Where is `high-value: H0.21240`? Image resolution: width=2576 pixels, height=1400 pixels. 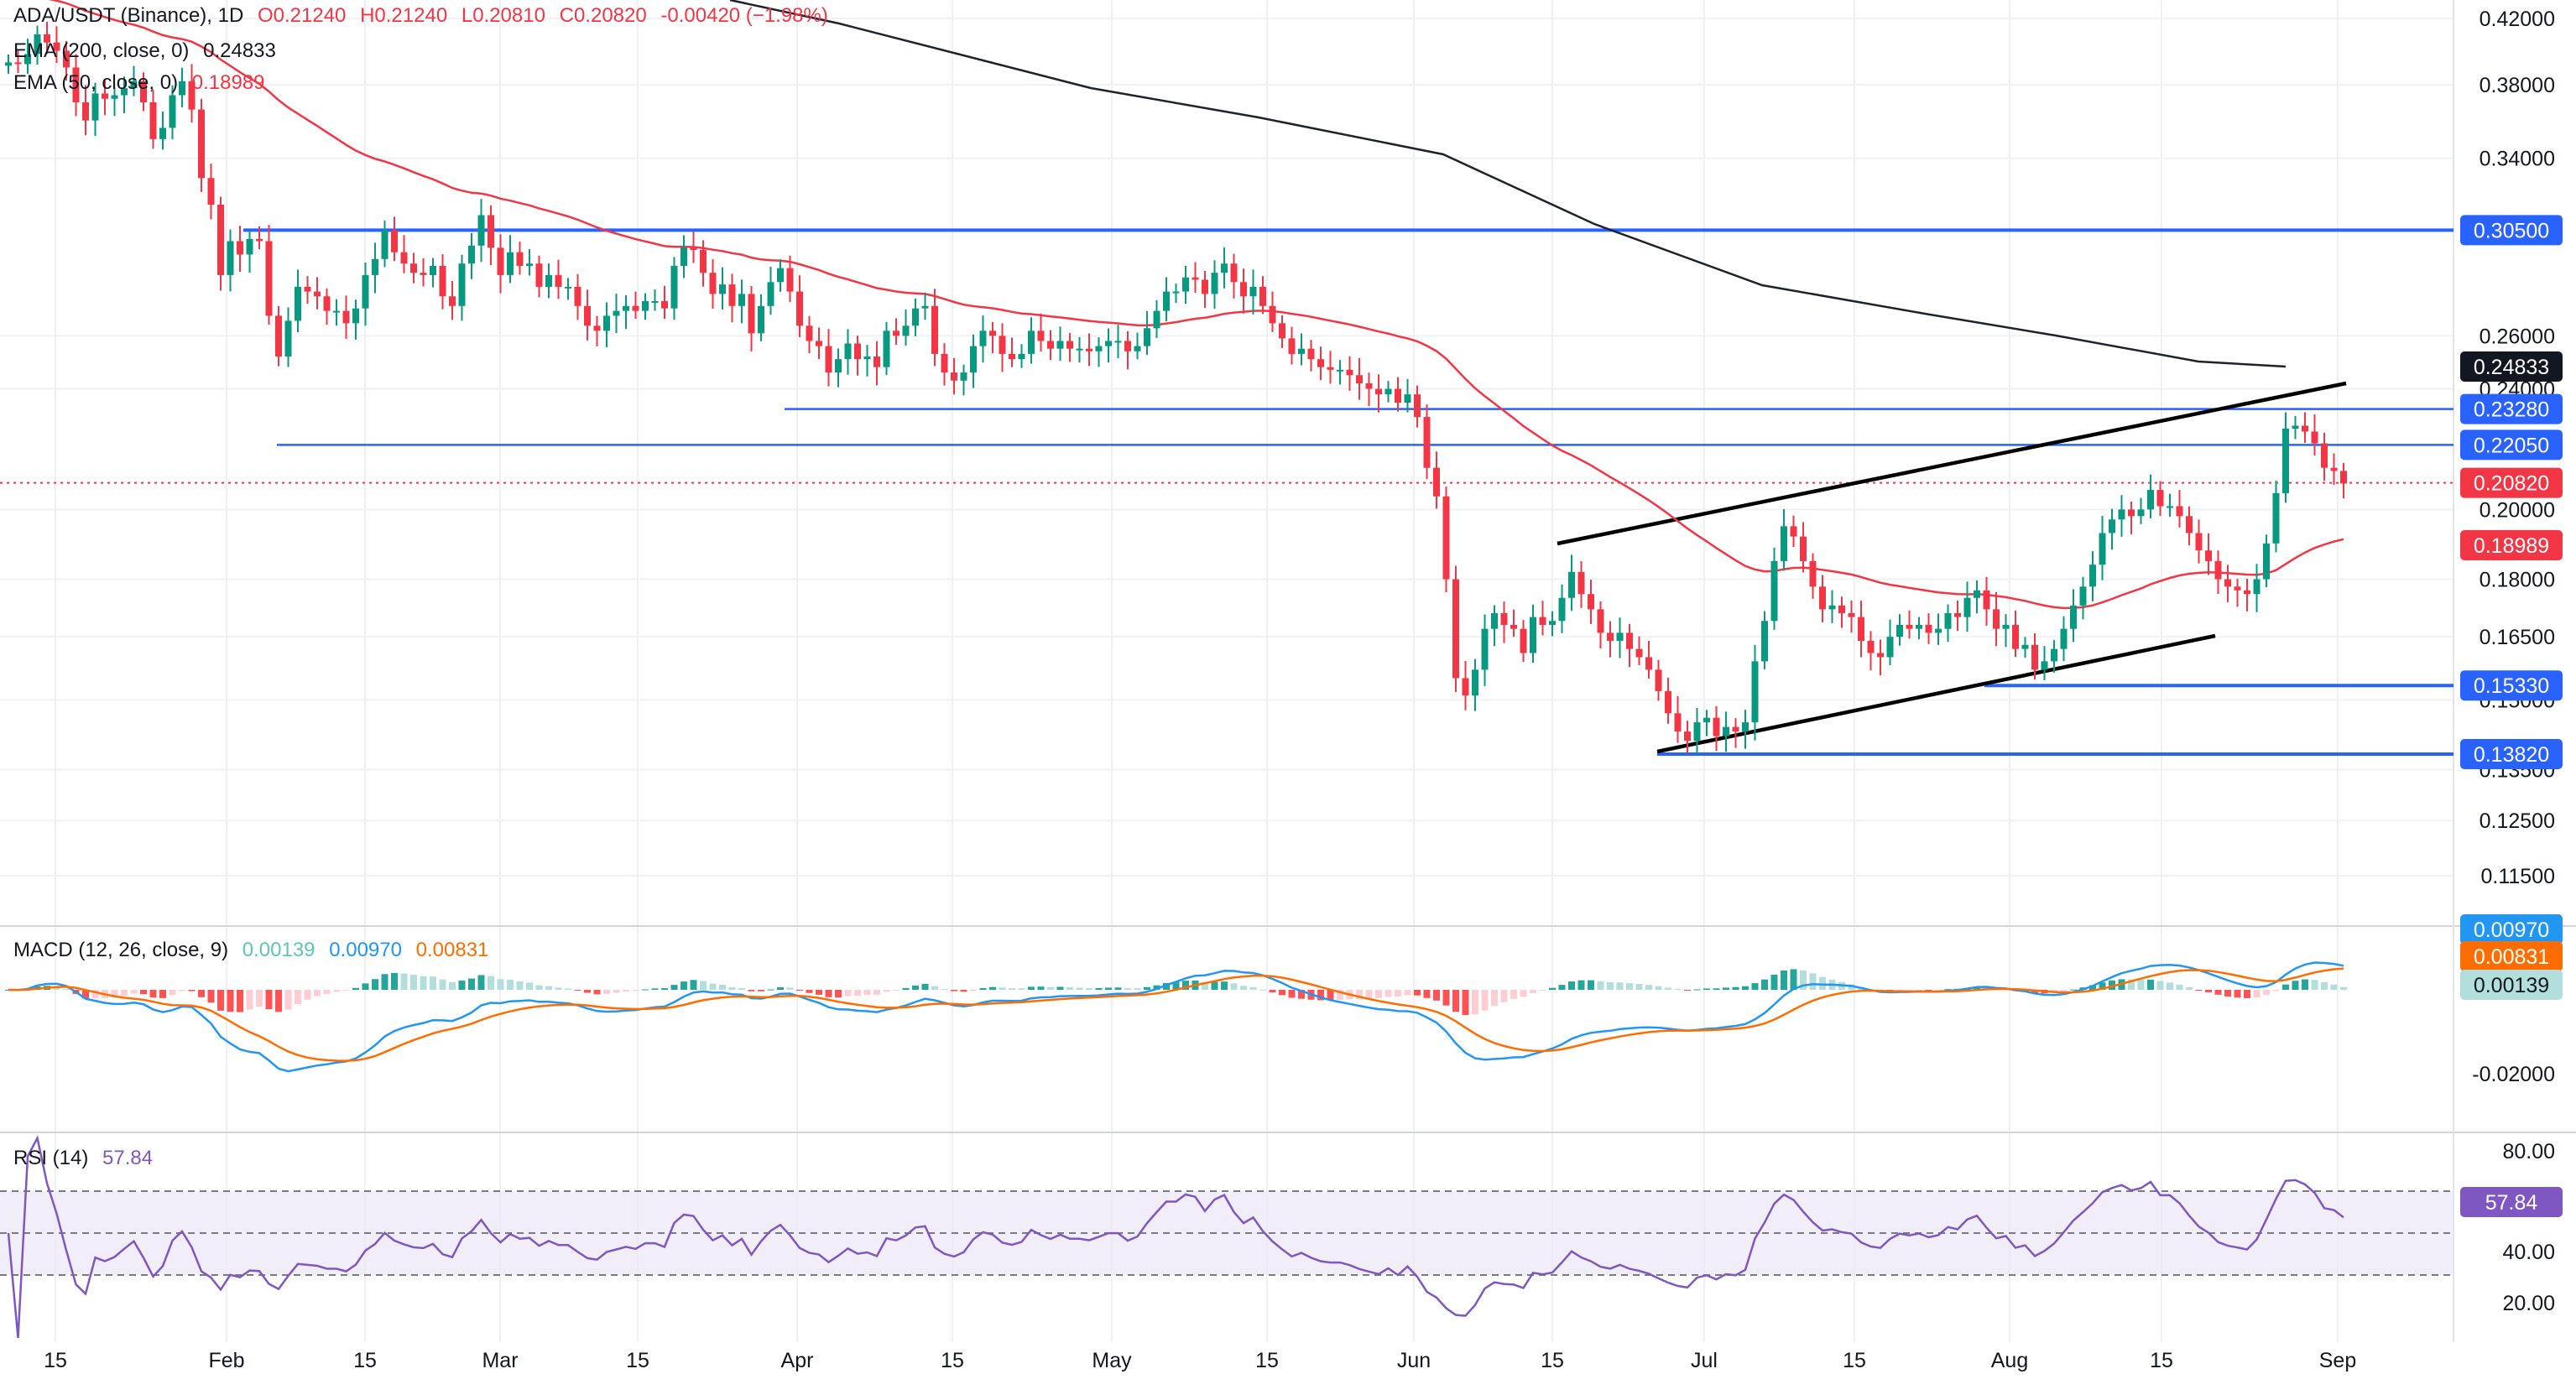 high-value: H0.21240 is located at coordinates (404, 16).